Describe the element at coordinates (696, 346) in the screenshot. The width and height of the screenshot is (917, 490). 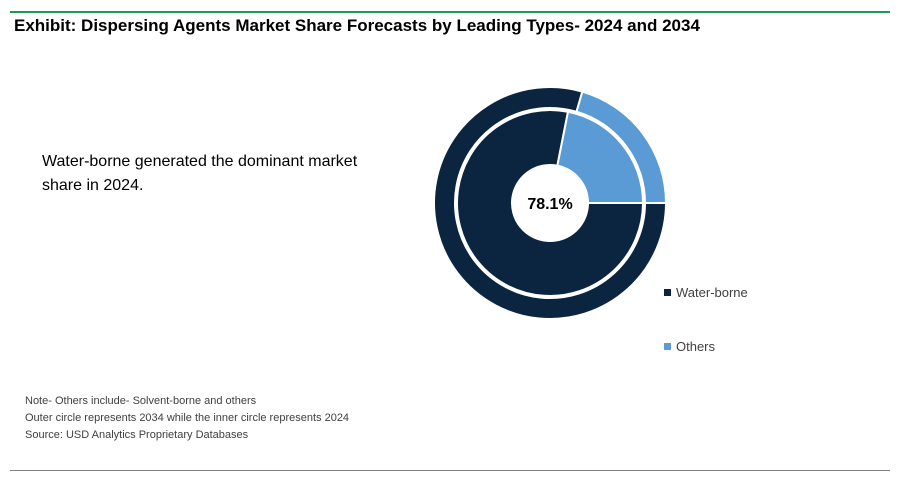
I see `legend-label: Others` at that location.